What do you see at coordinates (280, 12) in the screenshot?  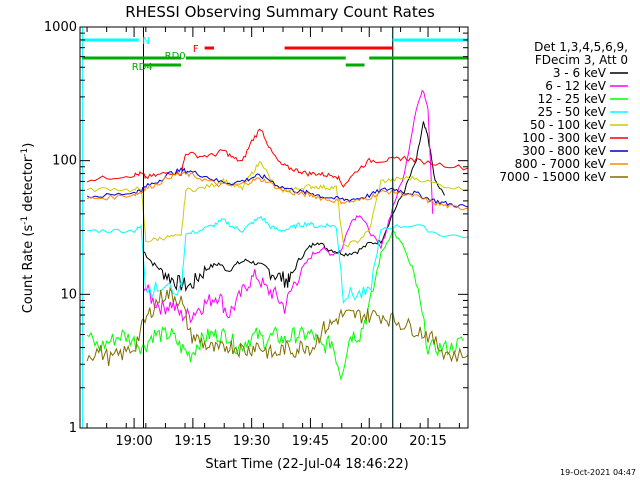 I see `chart-title: RHESSI Observing Summary Count Rates` at bounding box center [280, 12].